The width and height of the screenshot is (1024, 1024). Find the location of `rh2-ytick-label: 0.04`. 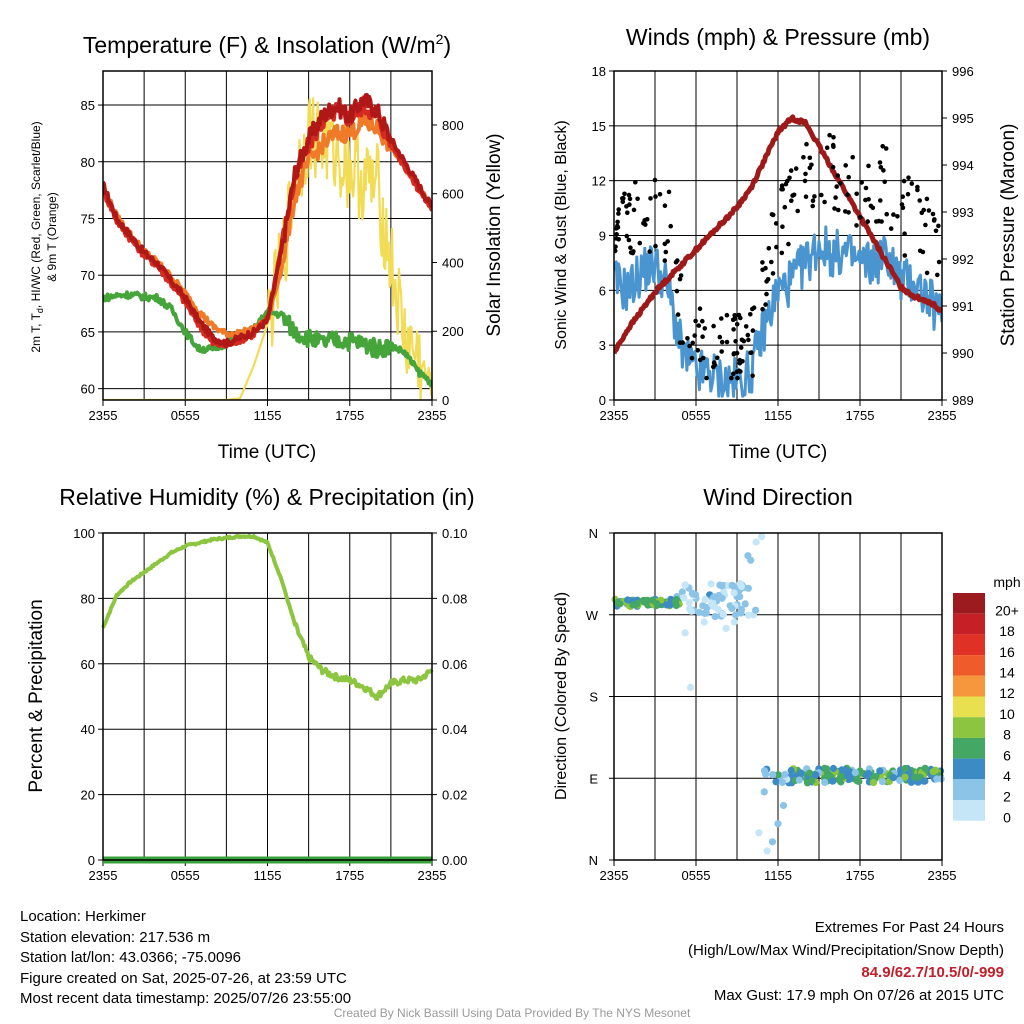

rh2-ytick-label: 0.04 is located at coordinates (454, 729).